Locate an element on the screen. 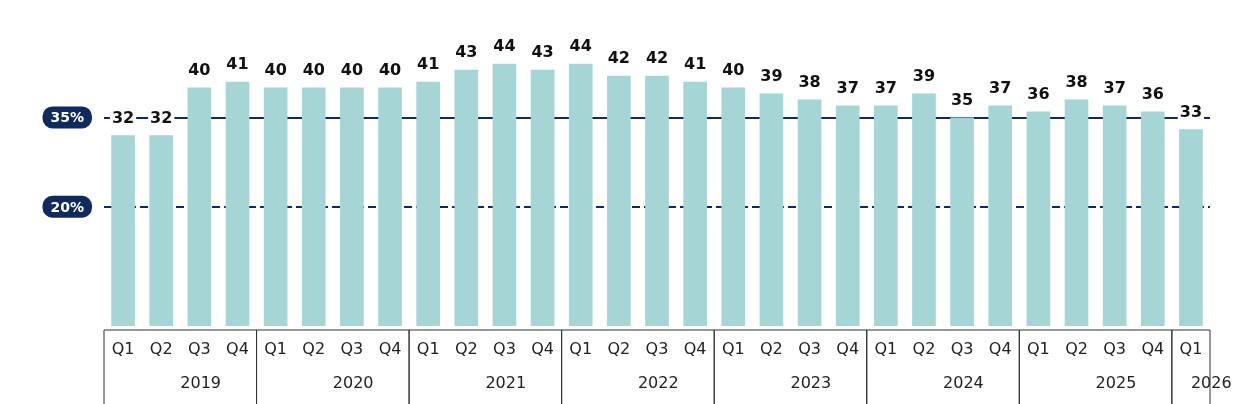  ref-line-label: 35% is located at coordinates (67, 117).